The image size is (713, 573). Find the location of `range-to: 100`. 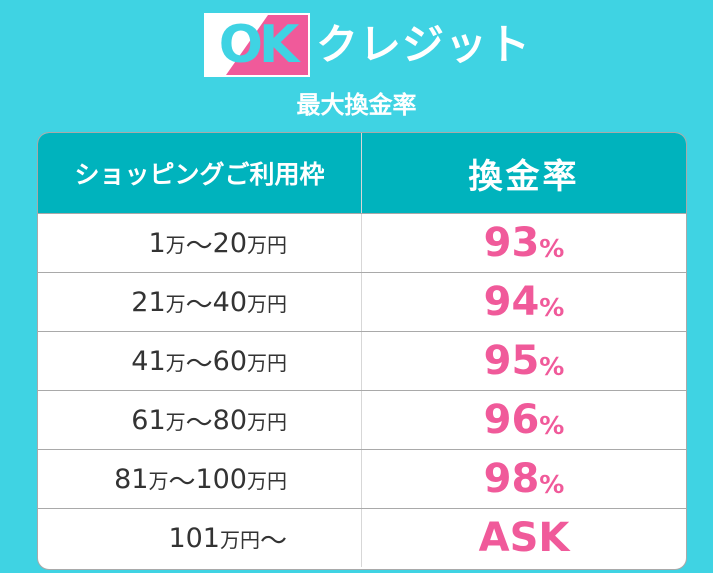

range-to: 100 is located at coordinates (221, 479).